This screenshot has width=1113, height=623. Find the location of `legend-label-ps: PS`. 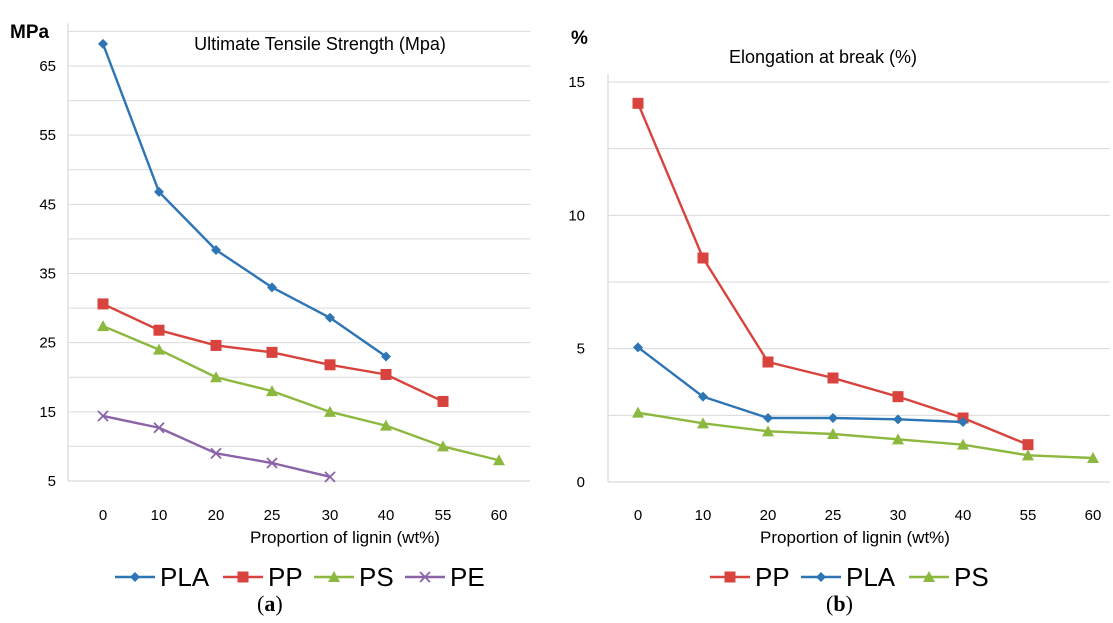

legend-label-ps: PS is located at coordinates (971, 577).